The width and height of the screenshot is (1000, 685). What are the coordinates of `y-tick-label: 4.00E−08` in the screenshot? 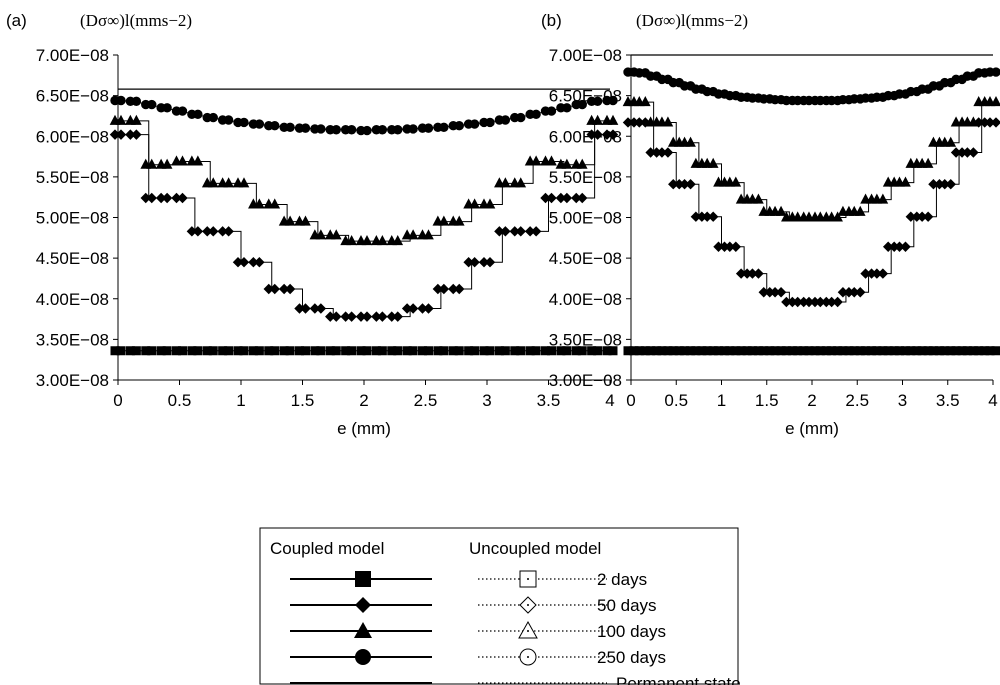 It's located at (72, 299).